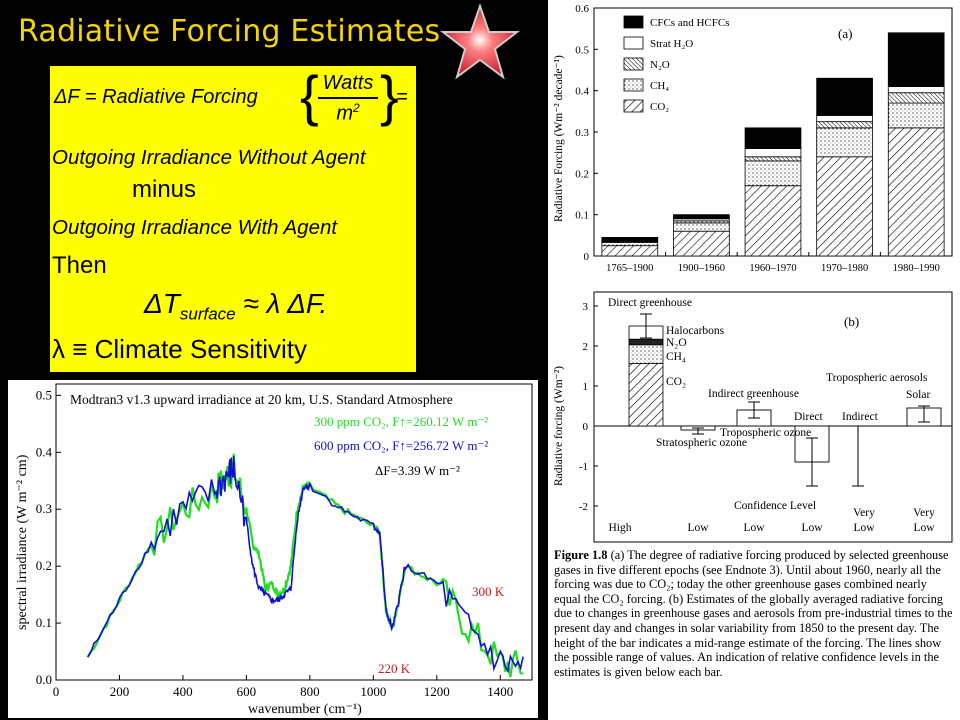  Describe the element at coordinates (659, 107) in the screenshot. I see `bars-legend-label: CO₂` at that location.